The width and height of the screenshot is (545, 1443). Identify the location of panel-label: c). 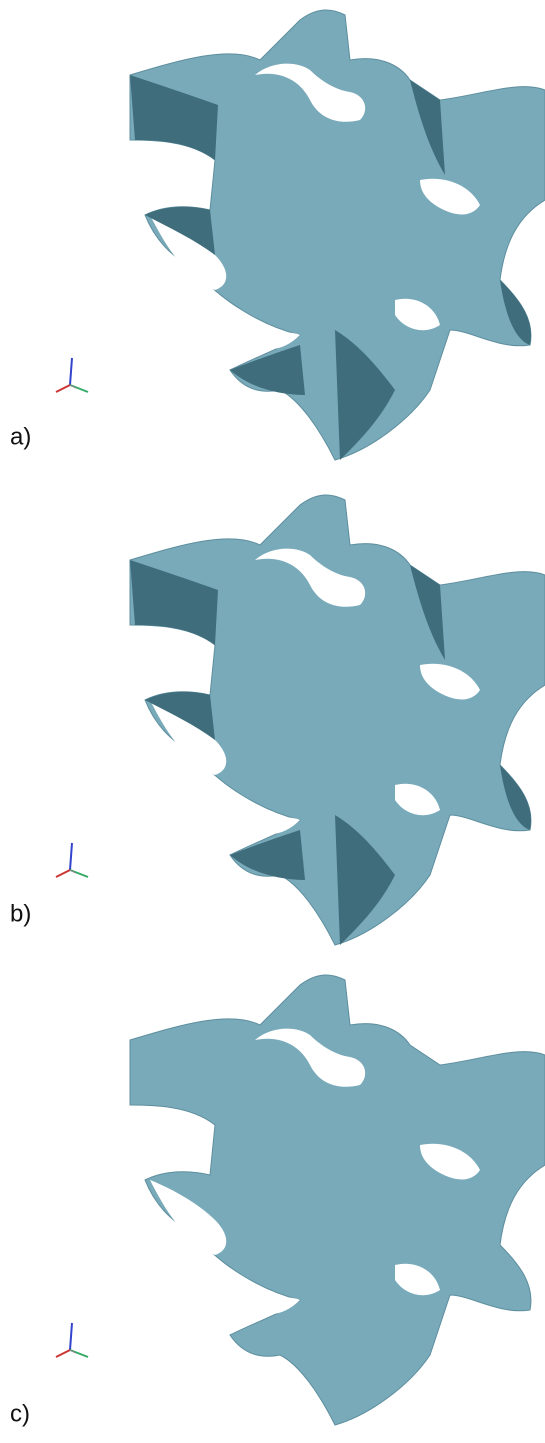
(20, 1413).